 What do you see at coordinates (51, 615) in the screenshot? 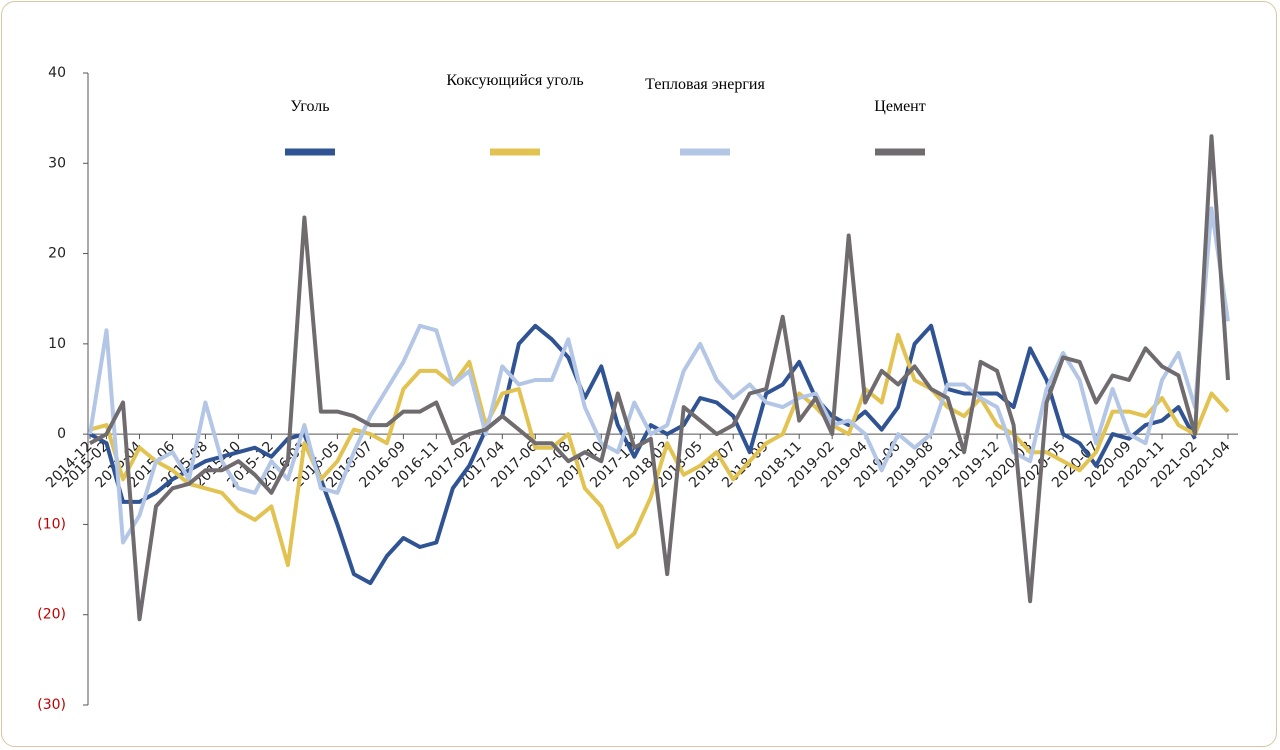
I see `y-tick-label: (20)` at bounding box center [51, 615].